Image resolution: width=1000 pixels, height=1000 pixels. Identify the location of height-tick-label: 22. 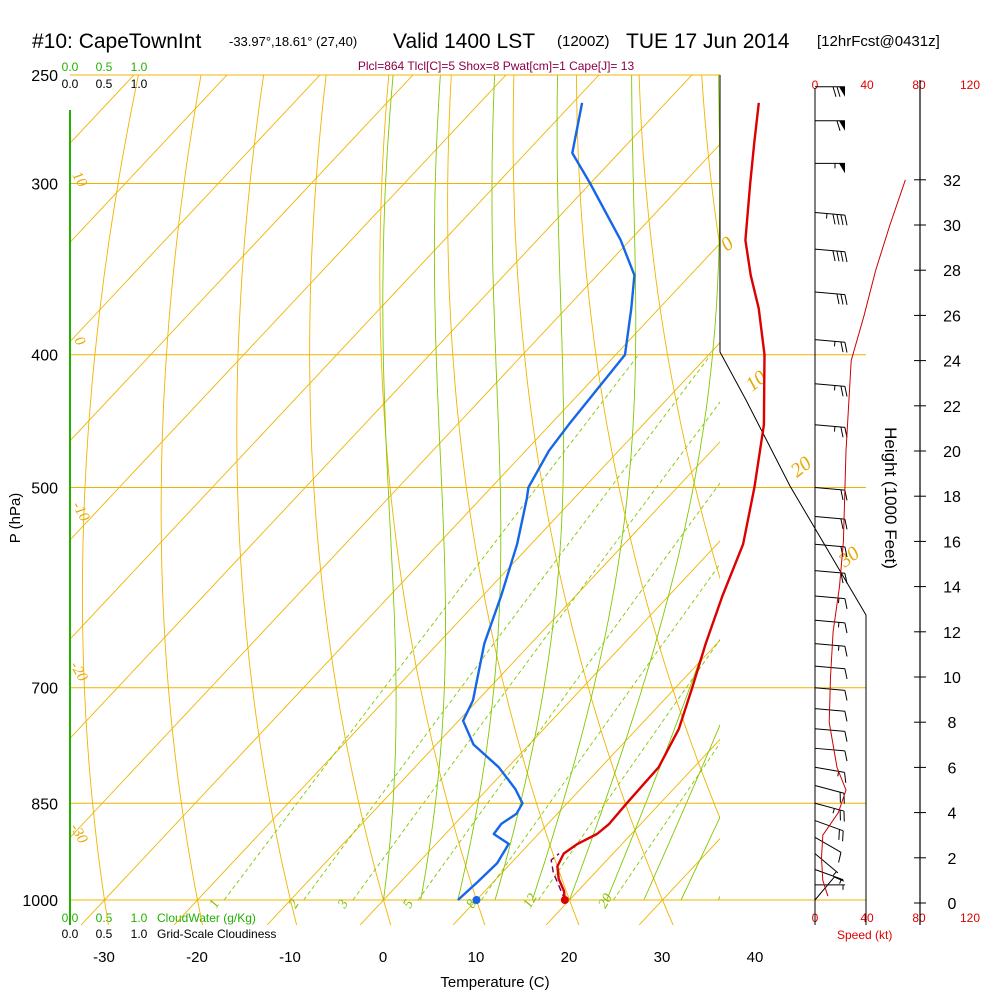
(952, 407).